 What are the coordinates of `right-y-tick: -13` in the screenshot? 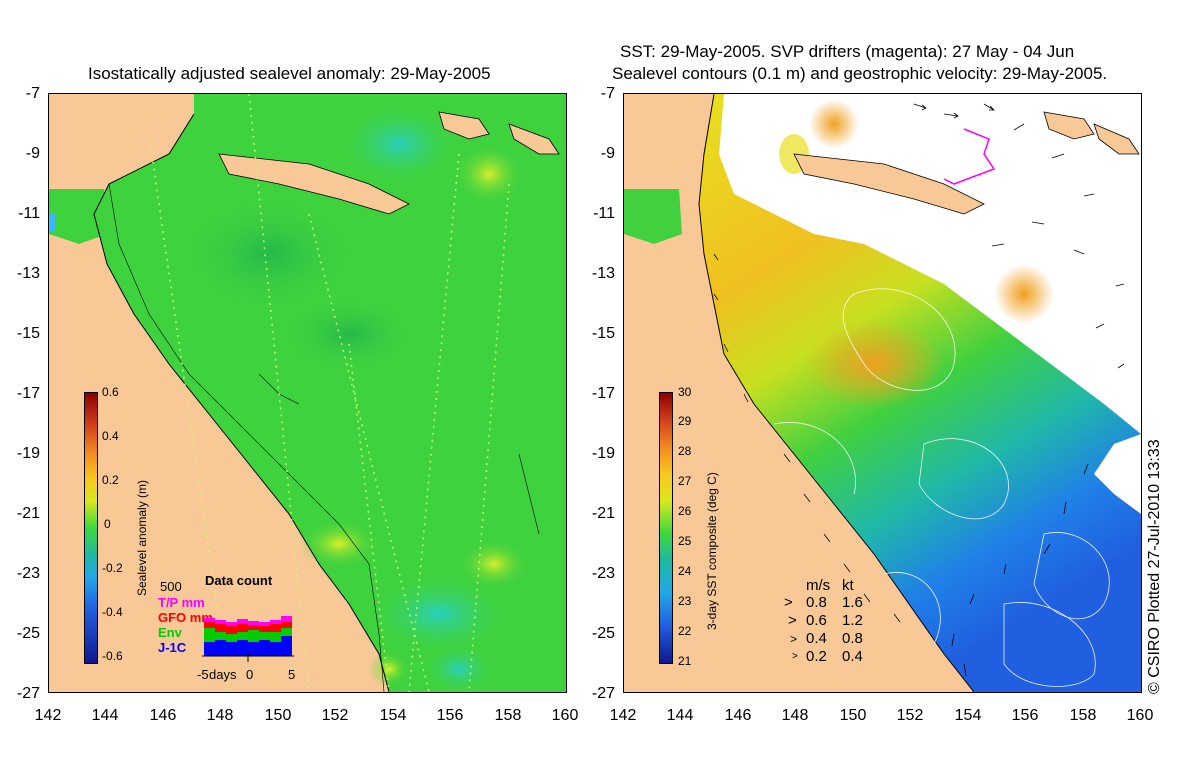 It's located at (603, 273).